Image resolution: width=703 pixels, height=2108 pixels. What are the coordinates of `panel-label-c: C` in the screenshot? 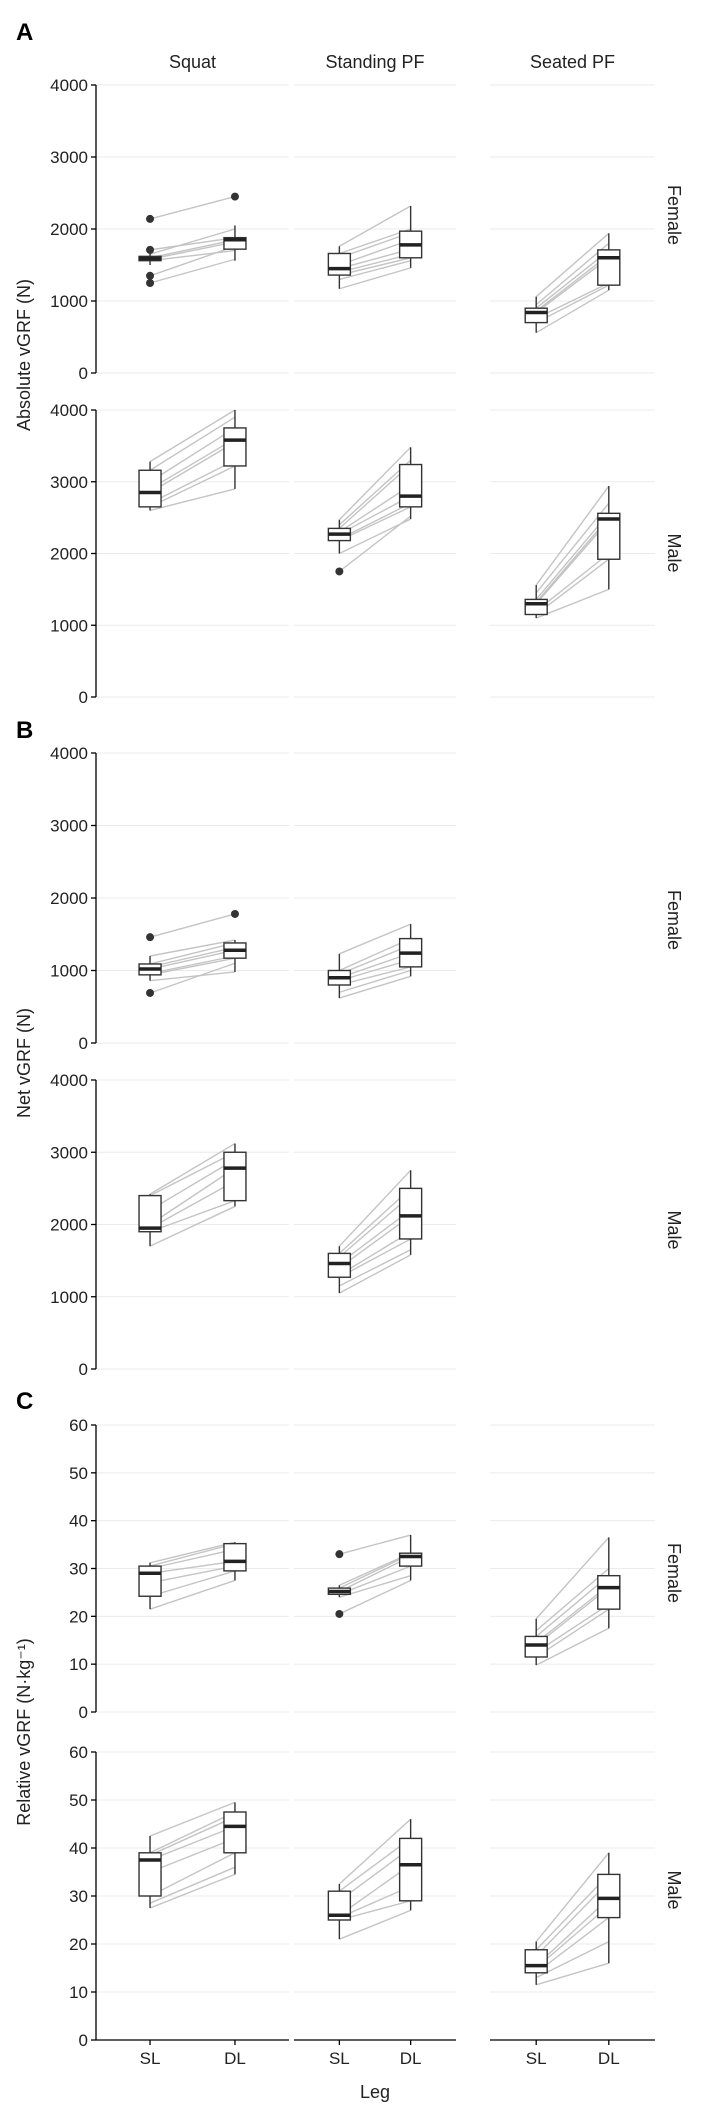 It's located at (24, 1401).